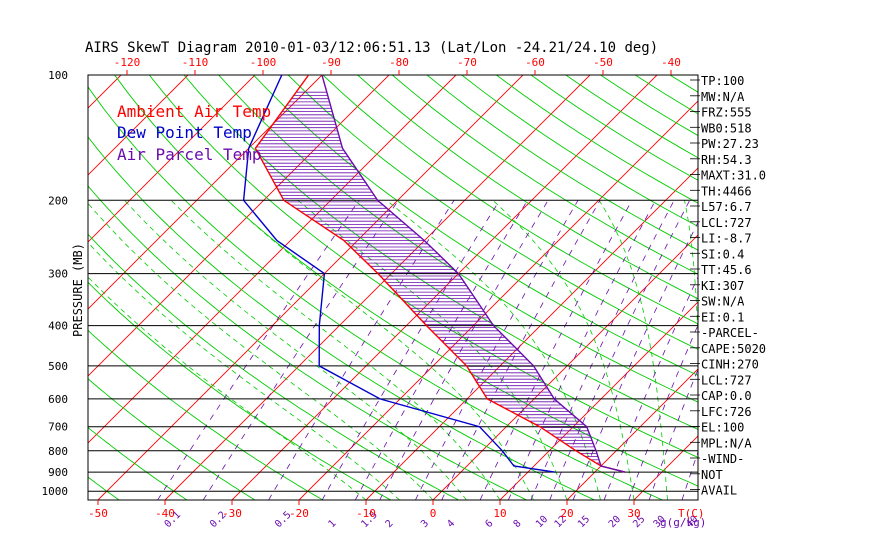 The width and height of the screenshot is (870, 560). What do you see at coordinates (730, 333) in the screenshot?
I see `index-label: -PARCEL-` at bounding box center [730, 333].